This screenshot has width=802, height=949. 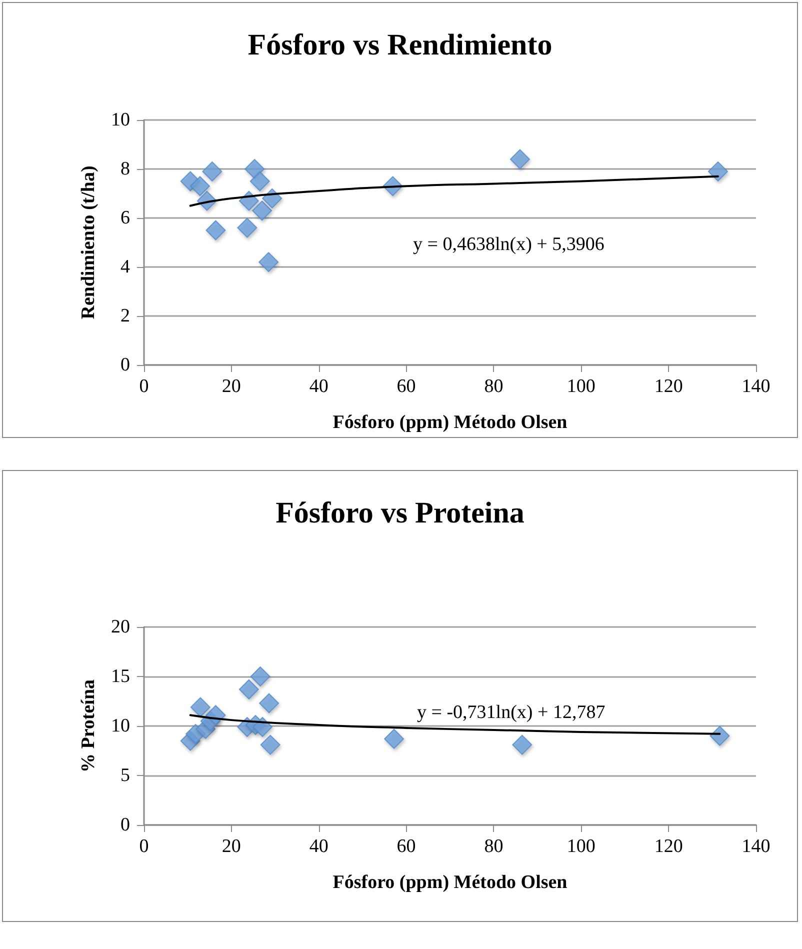 I want to click on y-tick-label: 15, so click(x=120, y=676).